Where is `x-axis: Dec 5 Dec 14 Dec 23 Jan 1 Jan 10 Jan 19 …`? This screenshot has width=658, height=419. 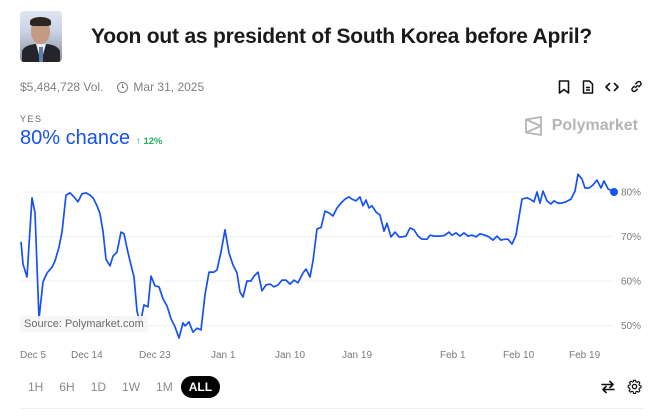
x-axis: Dec 5 Dec 14 Dec 23 Jan 1 Jan 10 Jan 19 … is located at coordinates (329, 357).